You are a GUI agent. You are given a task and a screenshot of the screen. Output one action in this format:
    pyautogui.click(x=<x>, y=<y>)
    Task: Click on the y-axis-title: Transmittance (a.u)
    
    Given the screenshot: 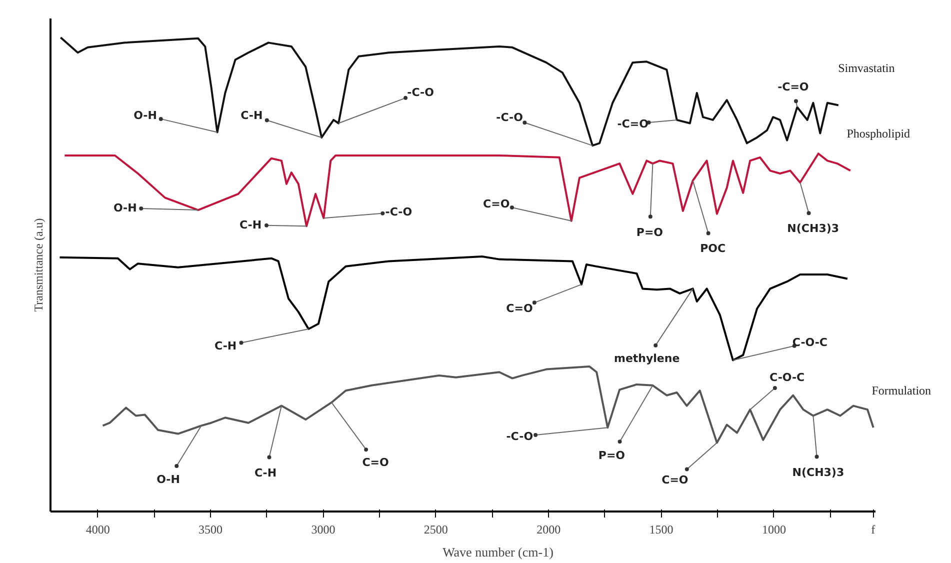 What is the action you would take?
    pyautogui.click(x=39, y=265)
    